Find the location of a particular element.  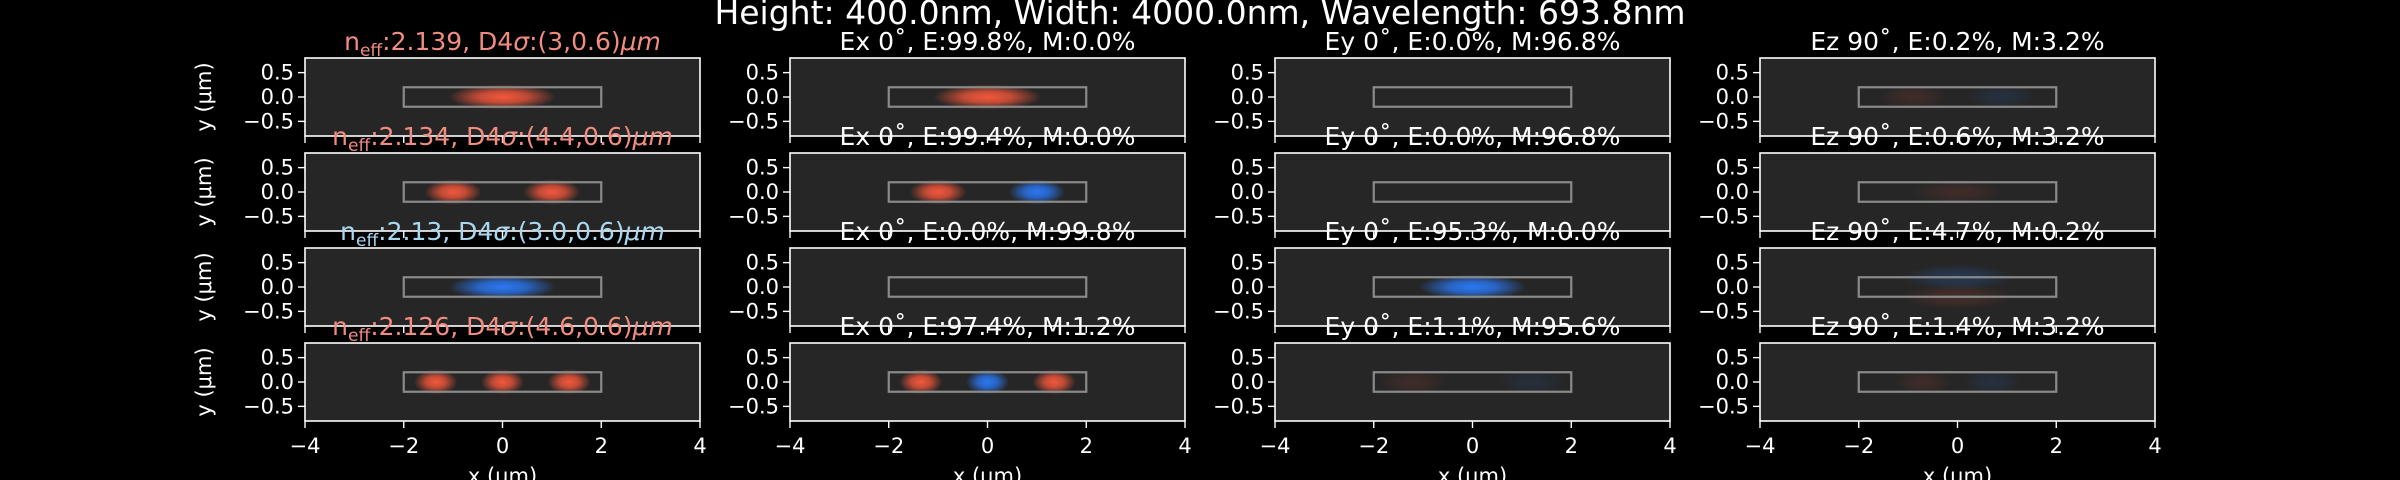

component-name: Ex 0˚ is located at coordinates (873, 326).